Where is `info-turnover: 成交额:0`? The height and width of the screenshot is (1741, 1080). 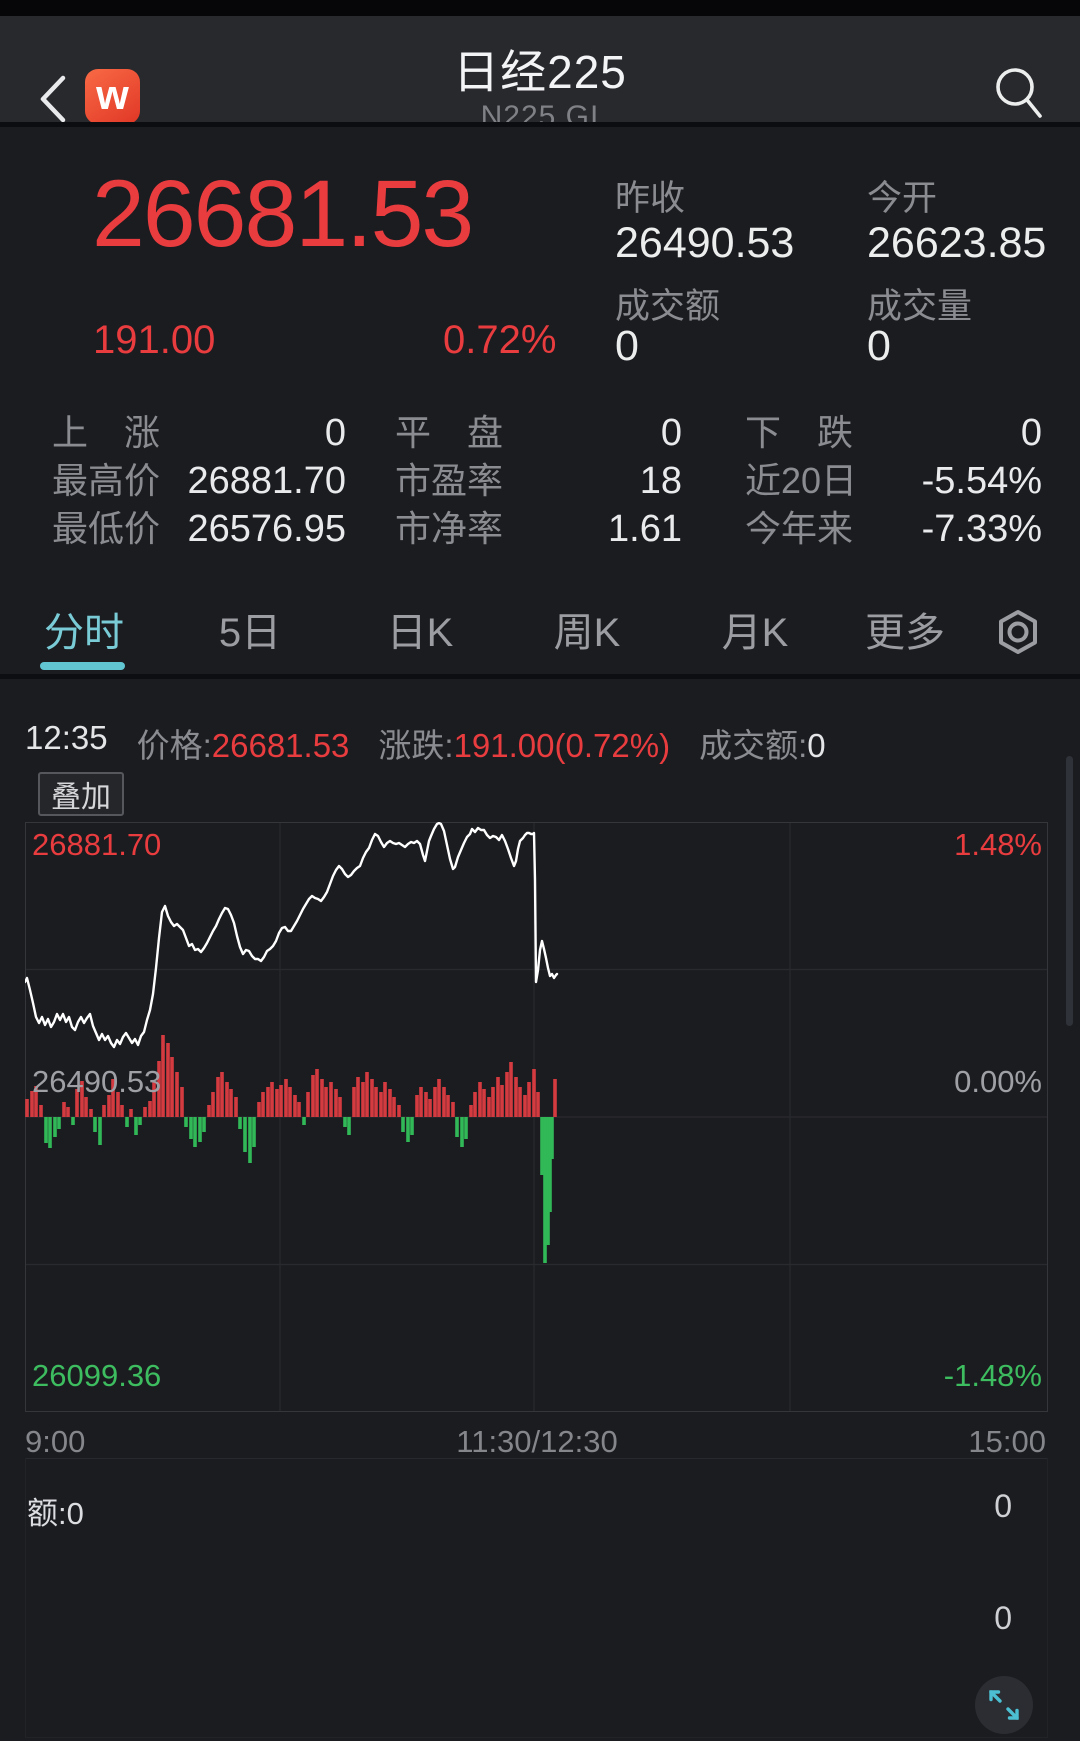
info-turnover: 成交额:0 is located at coordinates (762, 745).